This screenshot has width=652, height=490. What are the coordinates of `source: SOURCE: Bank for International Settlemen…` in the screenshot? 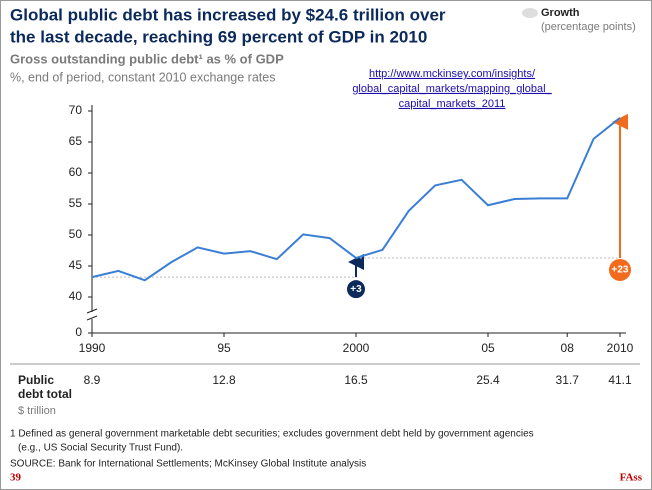 It's located at (188, 464).